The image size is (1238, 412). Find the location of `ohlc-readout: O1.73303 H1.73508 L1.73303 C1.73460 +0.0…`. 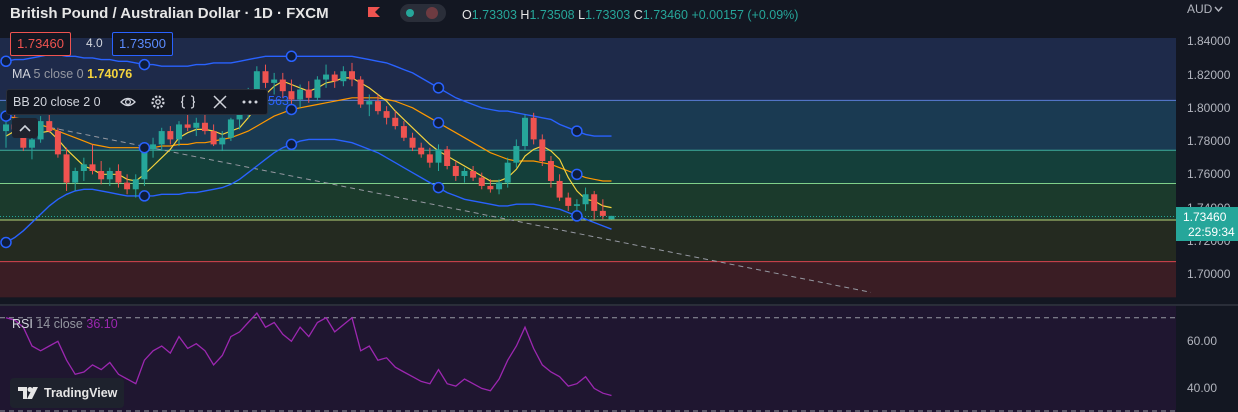

ohlc-readout: O1.73303 H1.73508 L1.73303 C1.73460 +0.0… is located at coordinates (630, 15).